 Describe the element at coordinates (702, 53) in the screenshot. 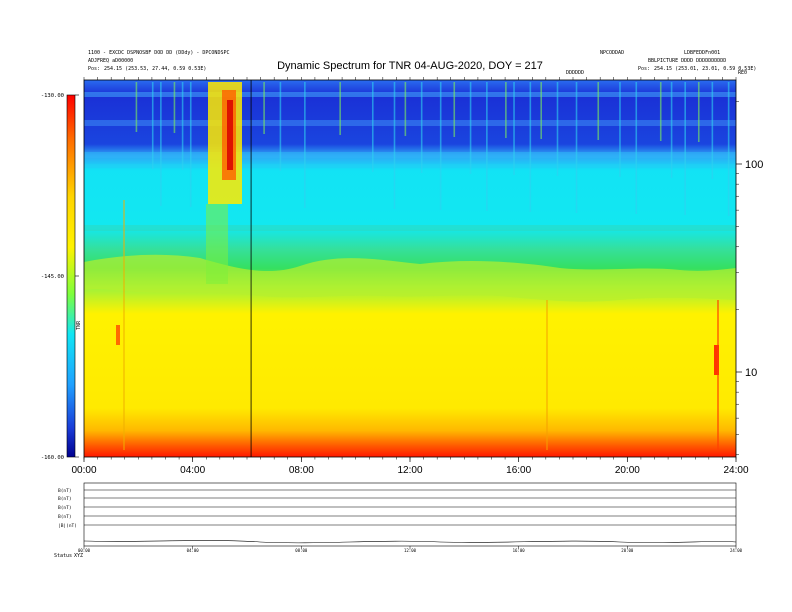

I see `header-right-top2: LDBFEDDFn001` at that location.